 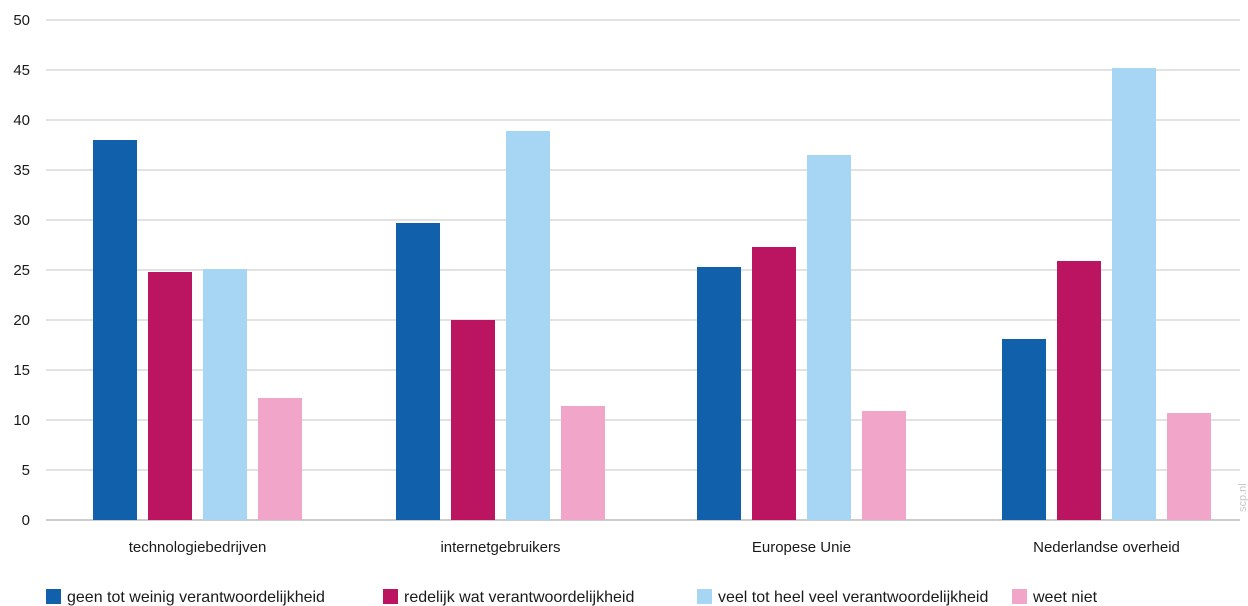 What do you see at coordinates (1065, 597) in the screenshot?
I see `legend-label: weet niet` at bounding box center [1065, 597].